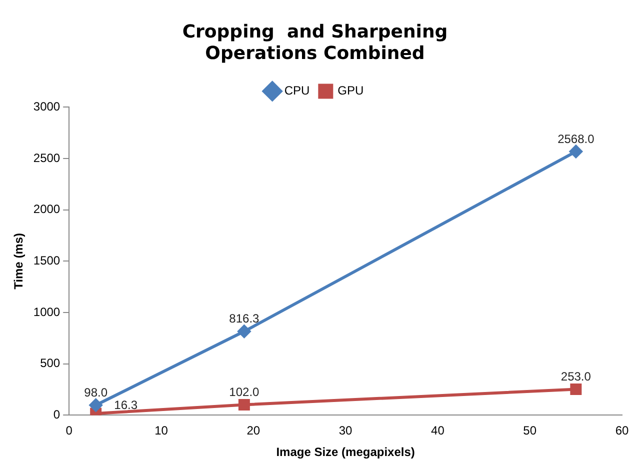  What do you see at coordinates (345, 452) in the screenshot?
I see `x-axis-title: Image Size (megapixels)` at bounding box center [345, 452].